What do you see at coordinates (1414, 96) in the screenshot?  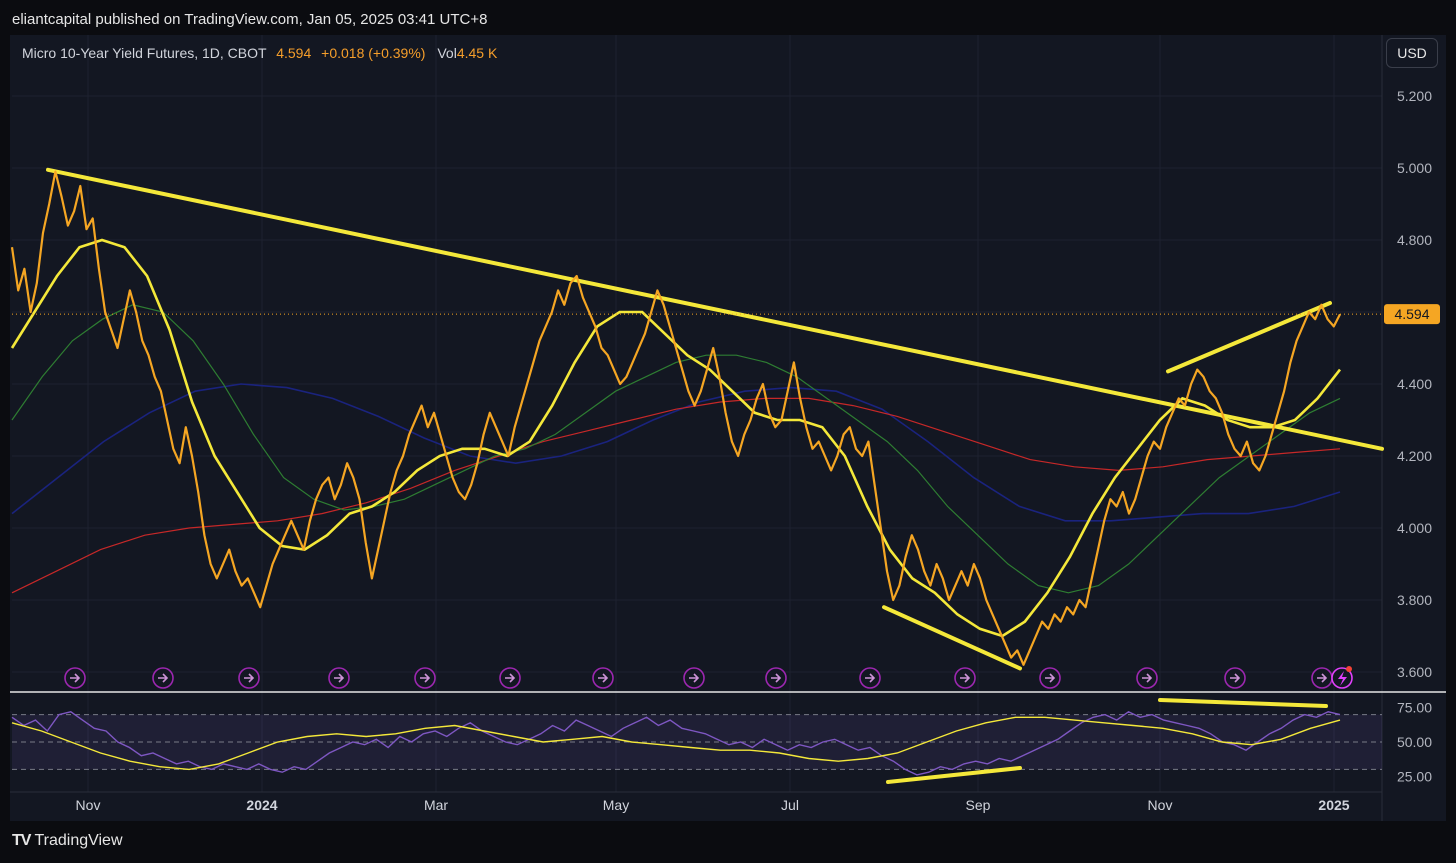 I see `price-tick-label: 5.200` at bounding box center [1414, 96].